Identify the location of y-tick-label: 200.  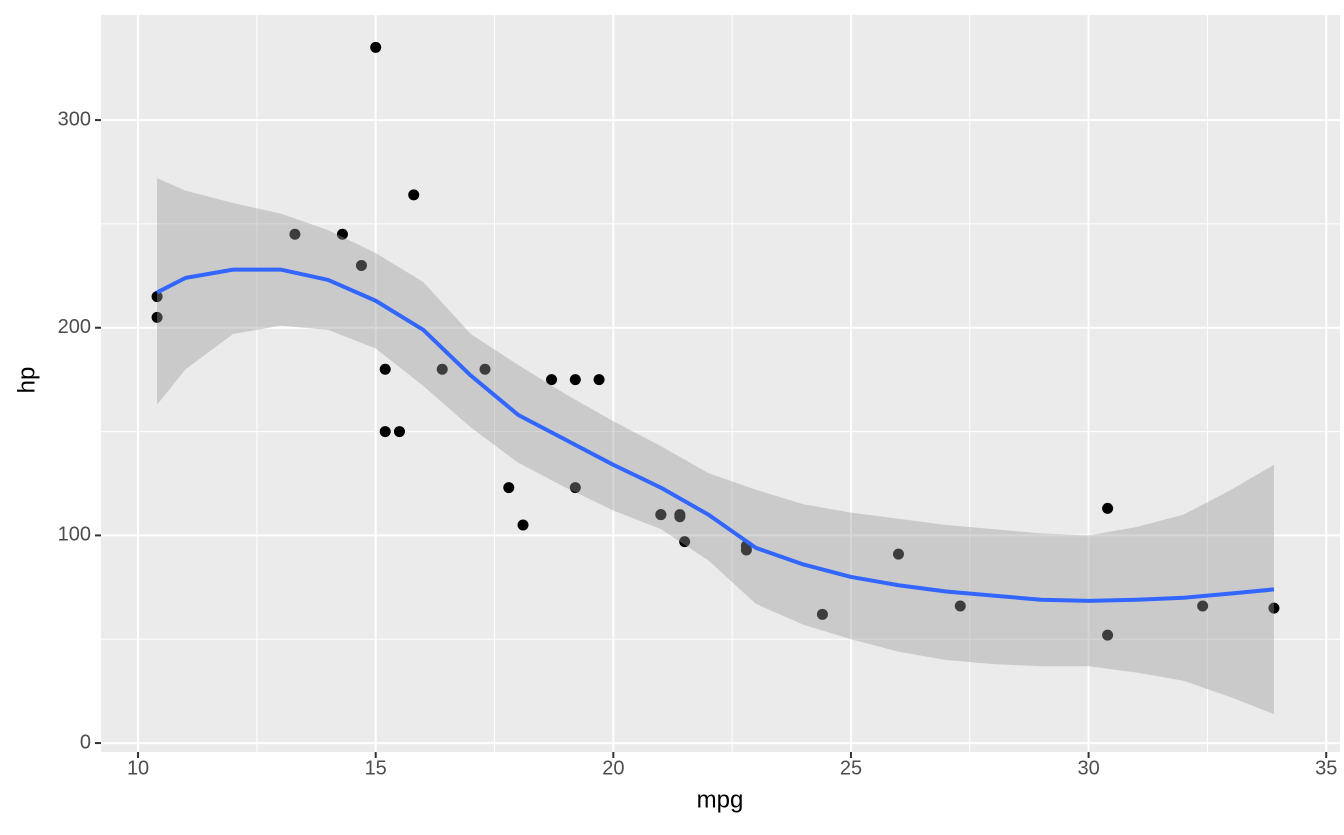
(74, 327).